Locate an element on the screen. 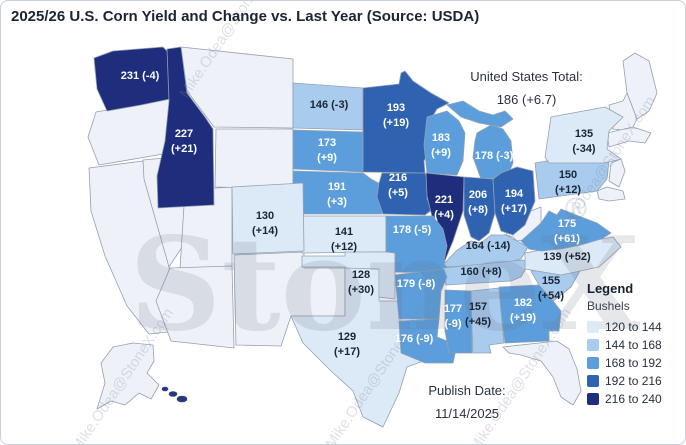 This screenshot has height=445, width=686. state-label-ID: (+21) is located at coordinates (184, 149).